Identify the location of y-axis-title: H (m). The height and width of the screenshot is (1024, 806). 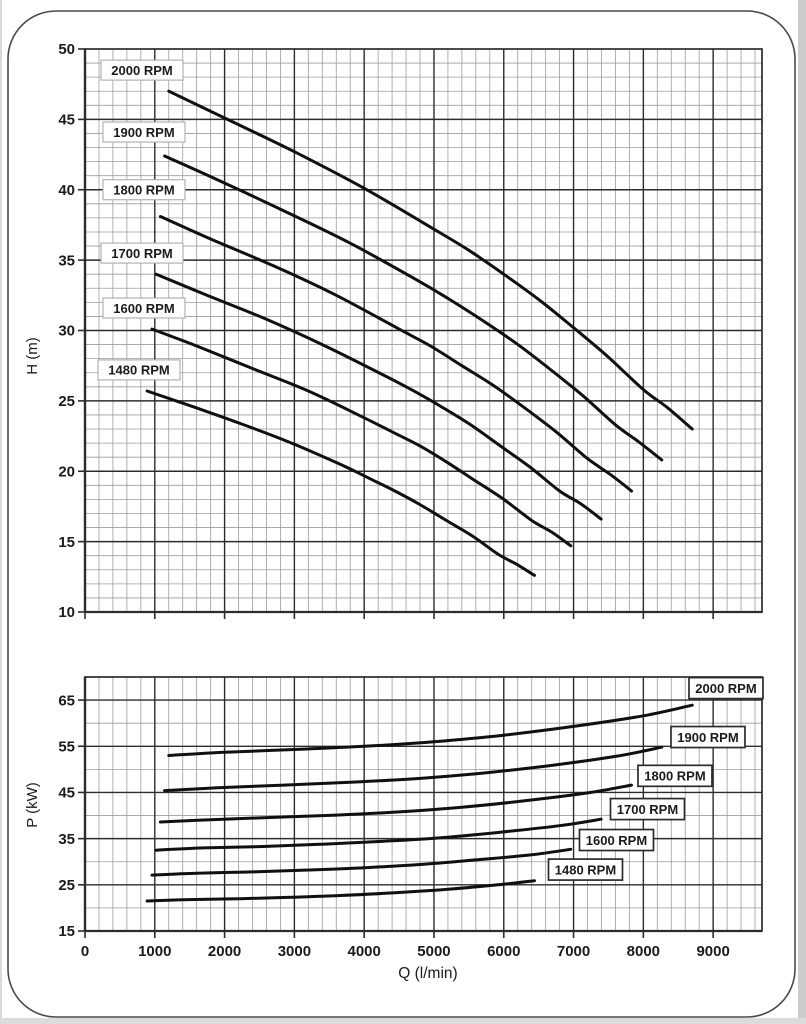
(32, 356).